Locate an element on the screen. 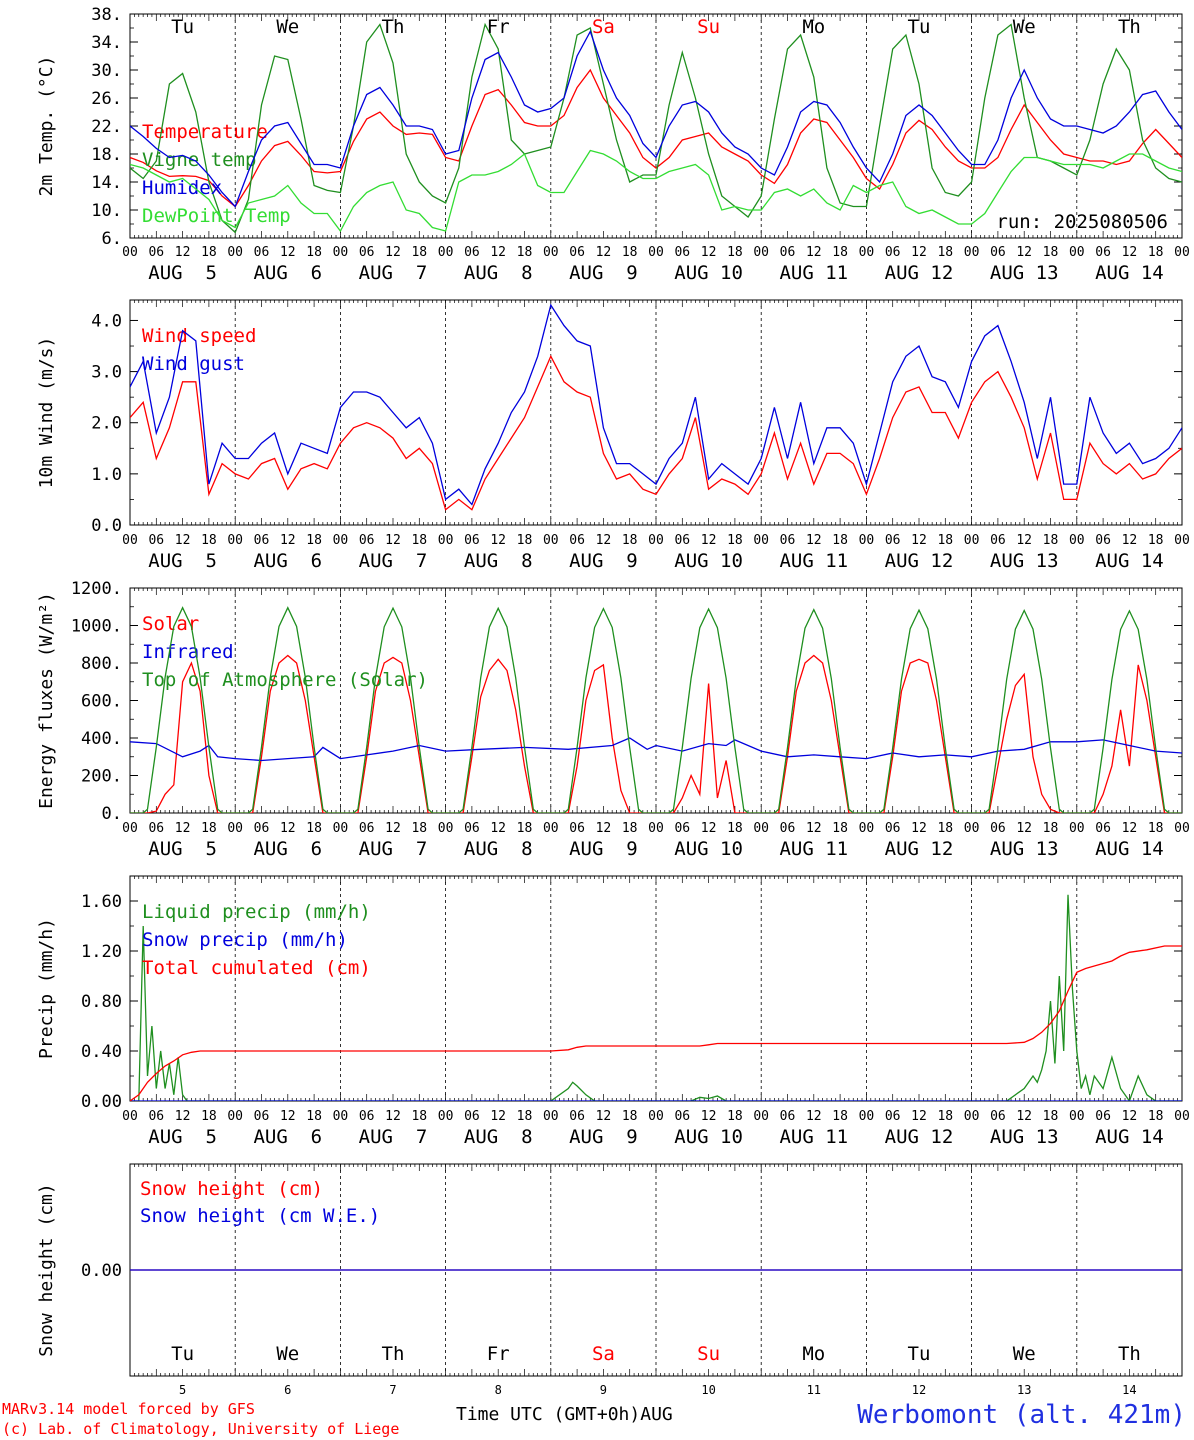 This screenshot has height=1440, width=1194. y-tick-label: 0.80 is located at coordinates (101, 1002).